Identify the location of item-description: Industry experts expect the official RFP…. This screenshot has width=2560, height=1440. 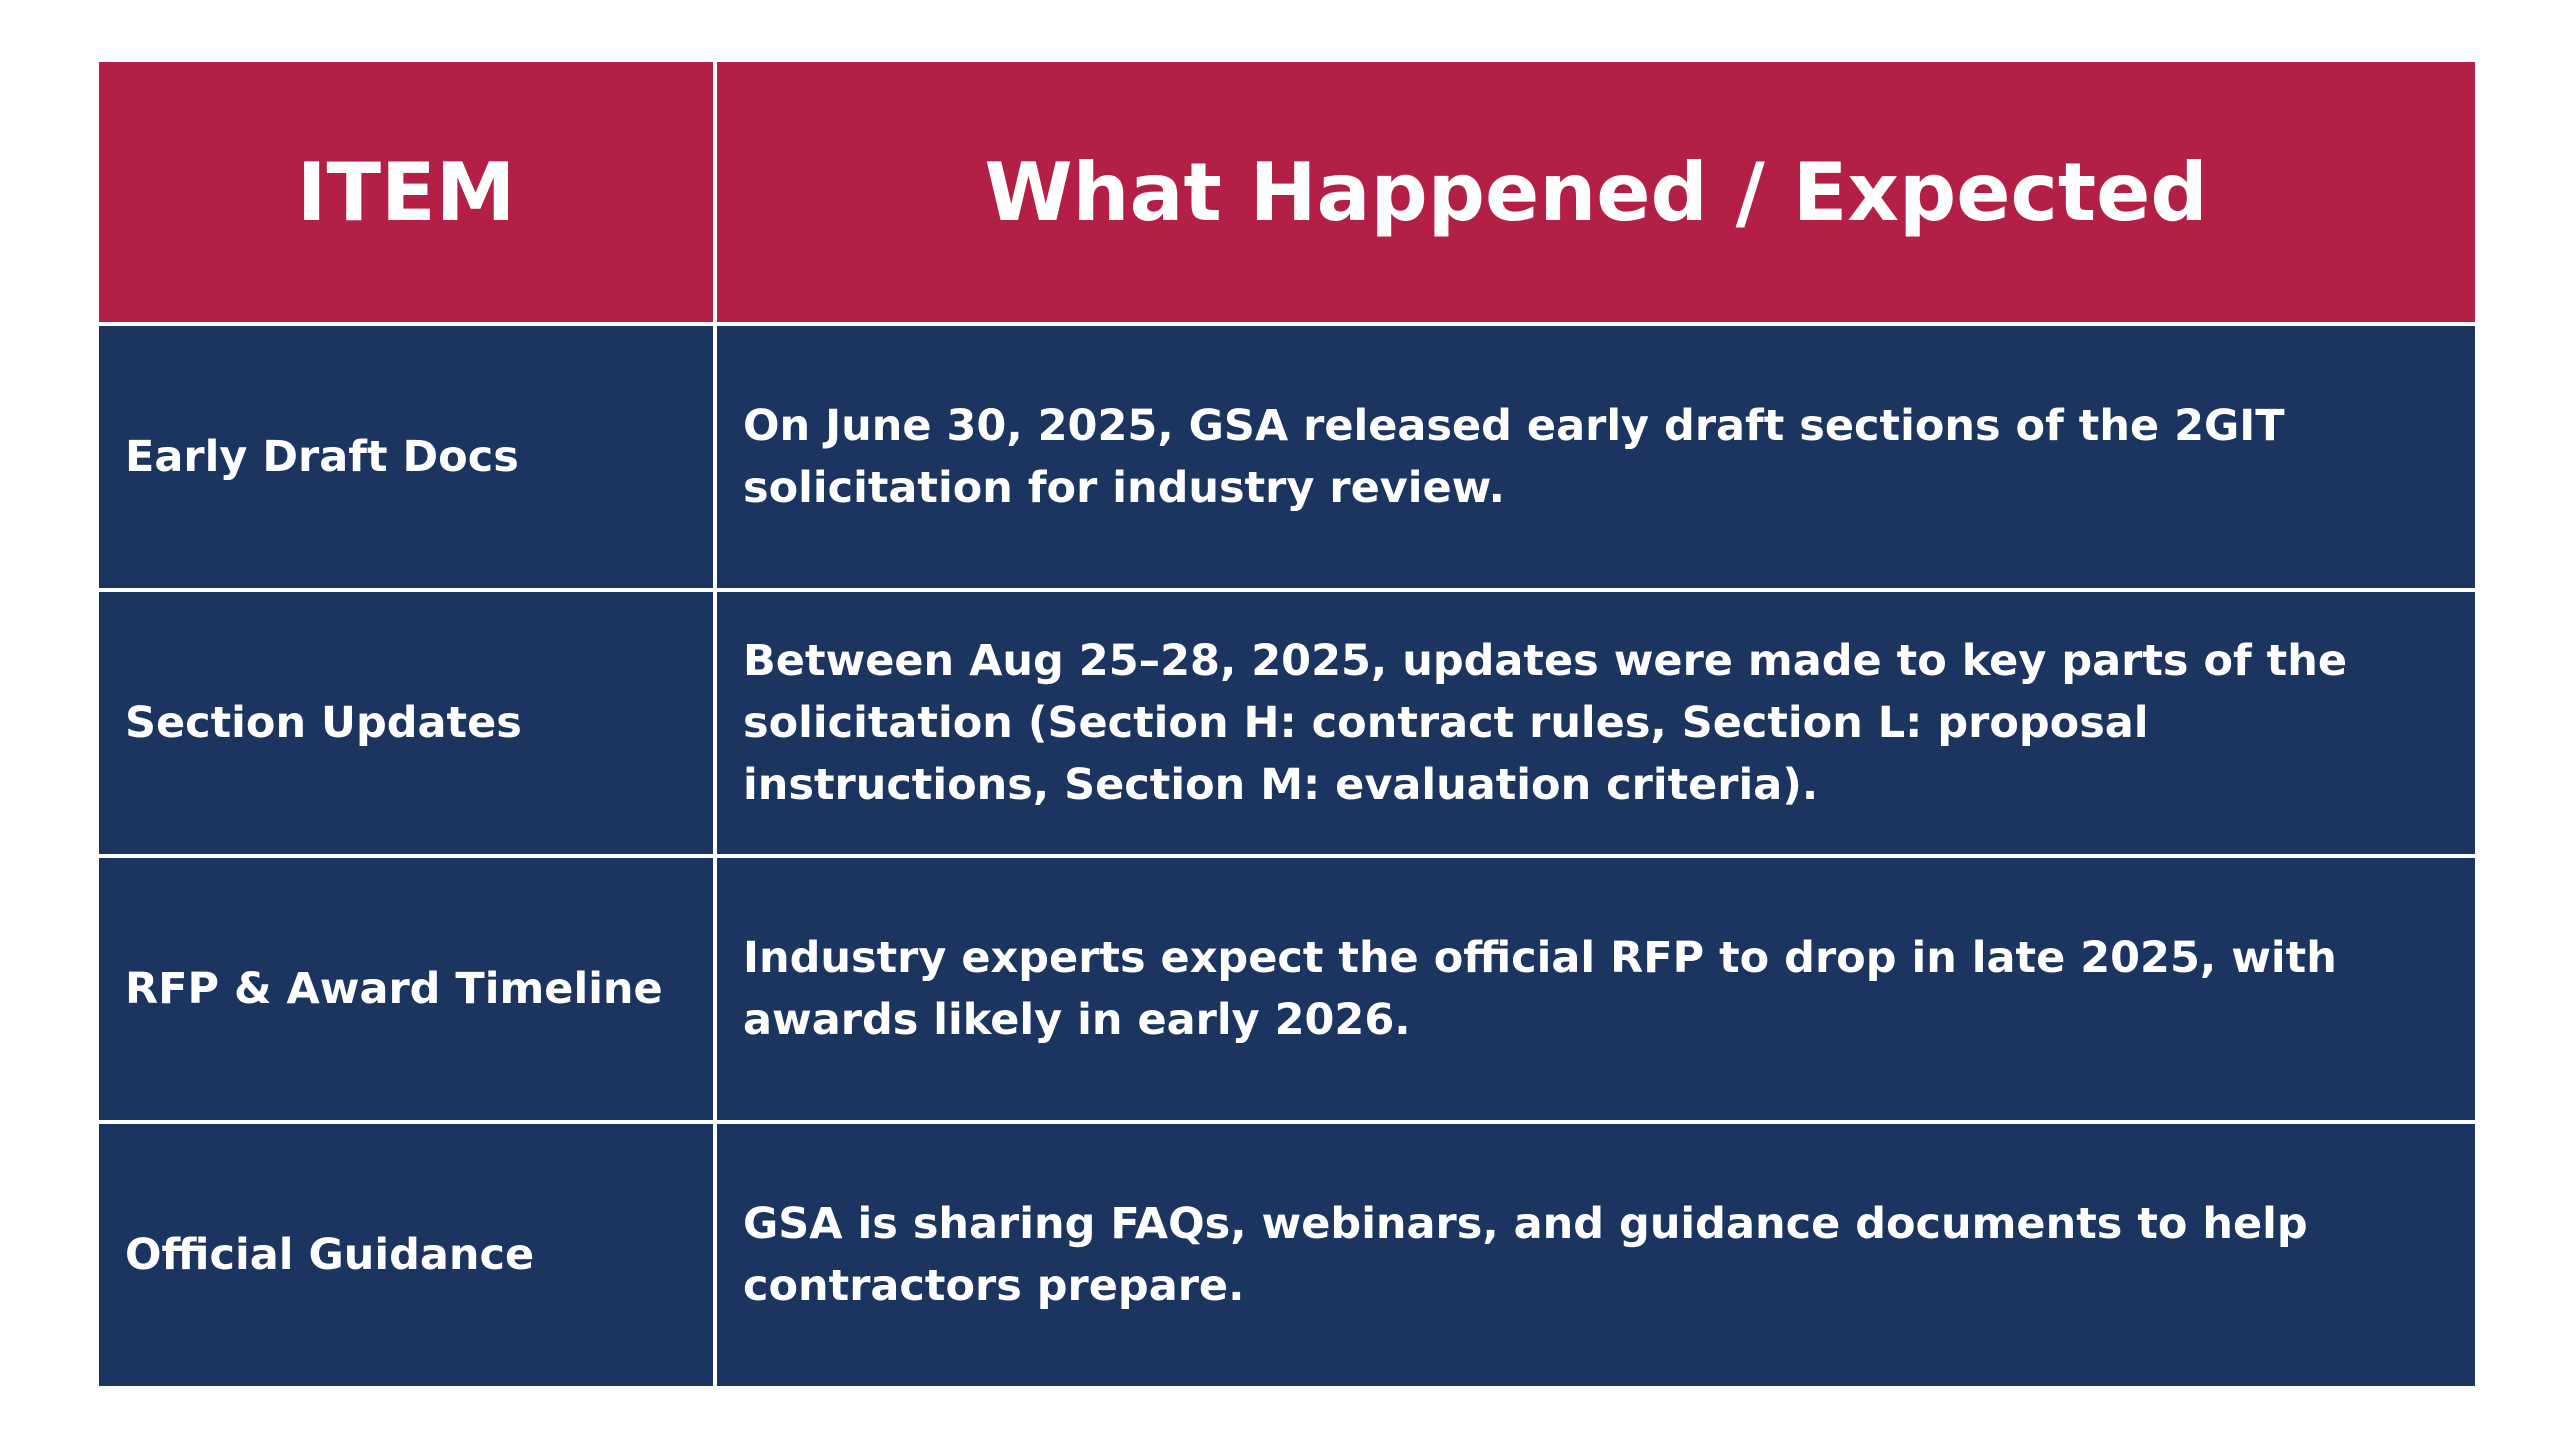
(1596, 989).